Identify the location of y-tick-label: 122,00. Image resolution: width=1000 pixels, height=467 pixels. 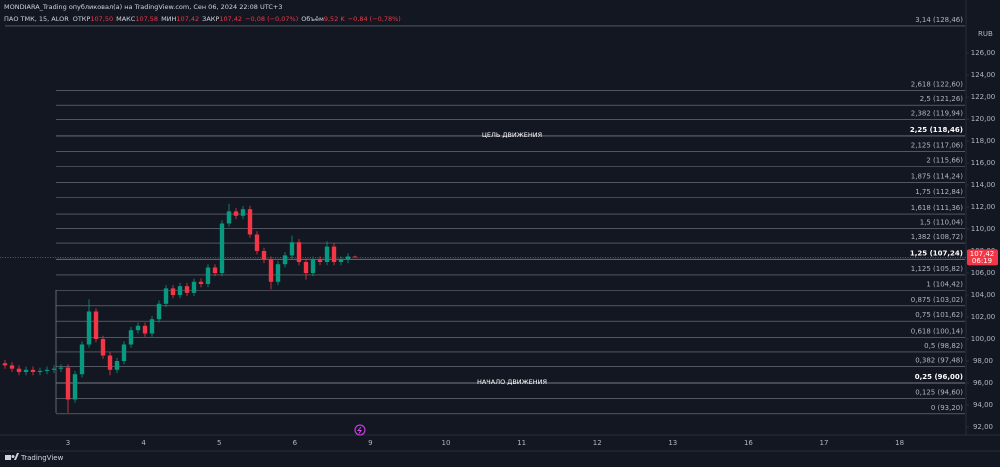
(983, 97).